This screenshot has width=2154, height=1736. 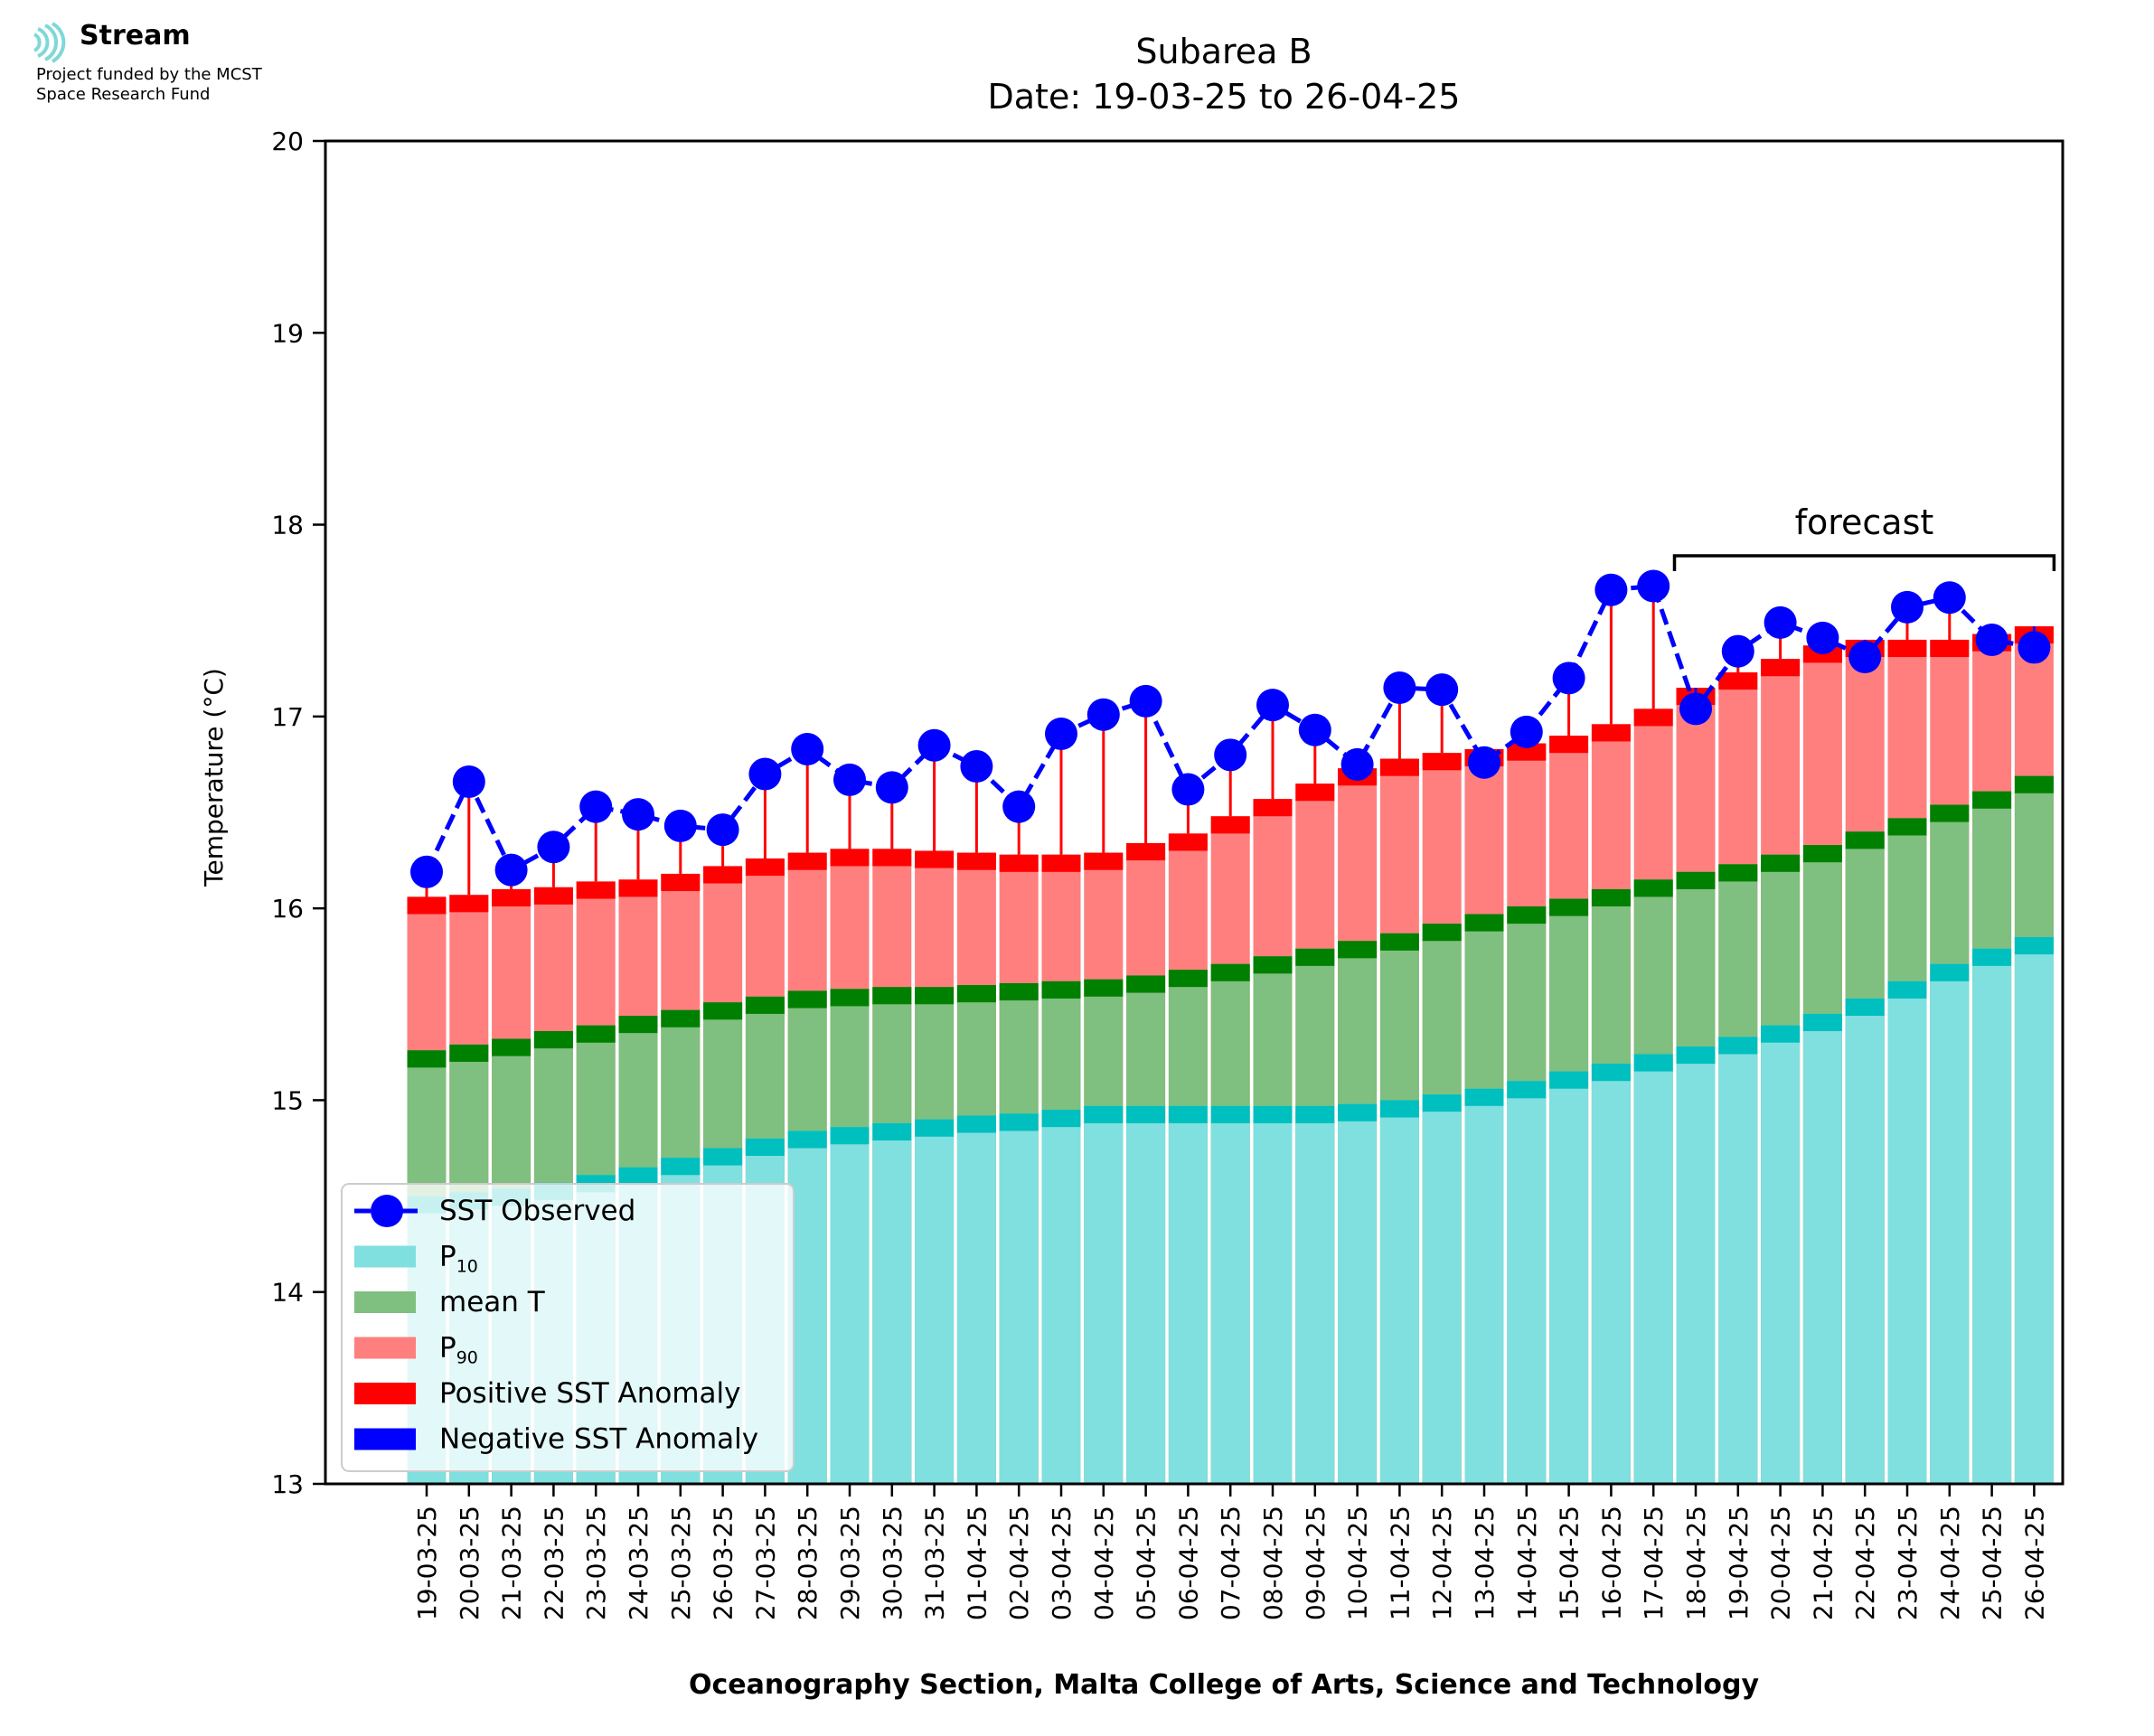 I want to click on x-tick-label: 28-03-25, so click(x=808, y=1563).